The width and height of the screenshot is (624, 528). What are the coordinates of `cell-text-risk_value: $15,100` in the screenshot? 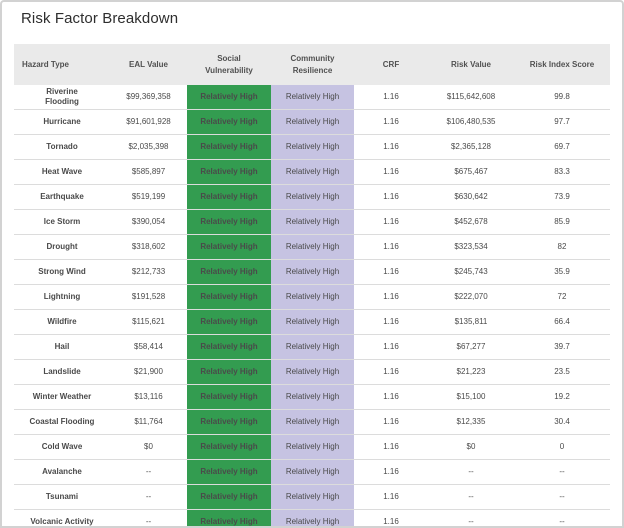 It's located at (471, 396).